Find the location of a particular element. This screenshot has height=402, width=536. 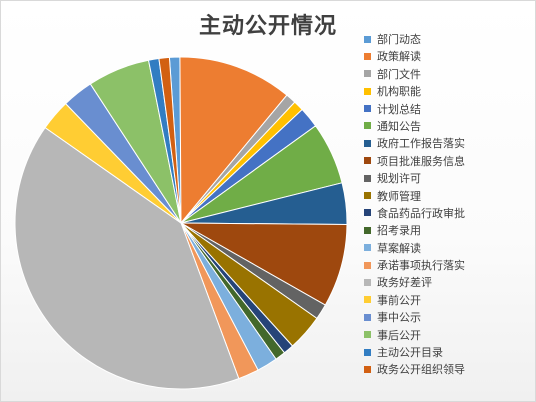

legend-label: 草案解读 is located at coordinates (399, 248).